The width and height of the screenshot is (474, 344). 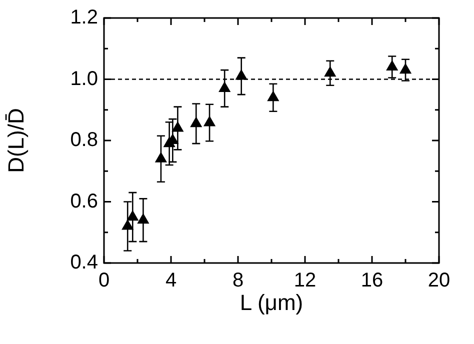 I want to click on y-tick-label: 0.8, so click(x=84, y=140).